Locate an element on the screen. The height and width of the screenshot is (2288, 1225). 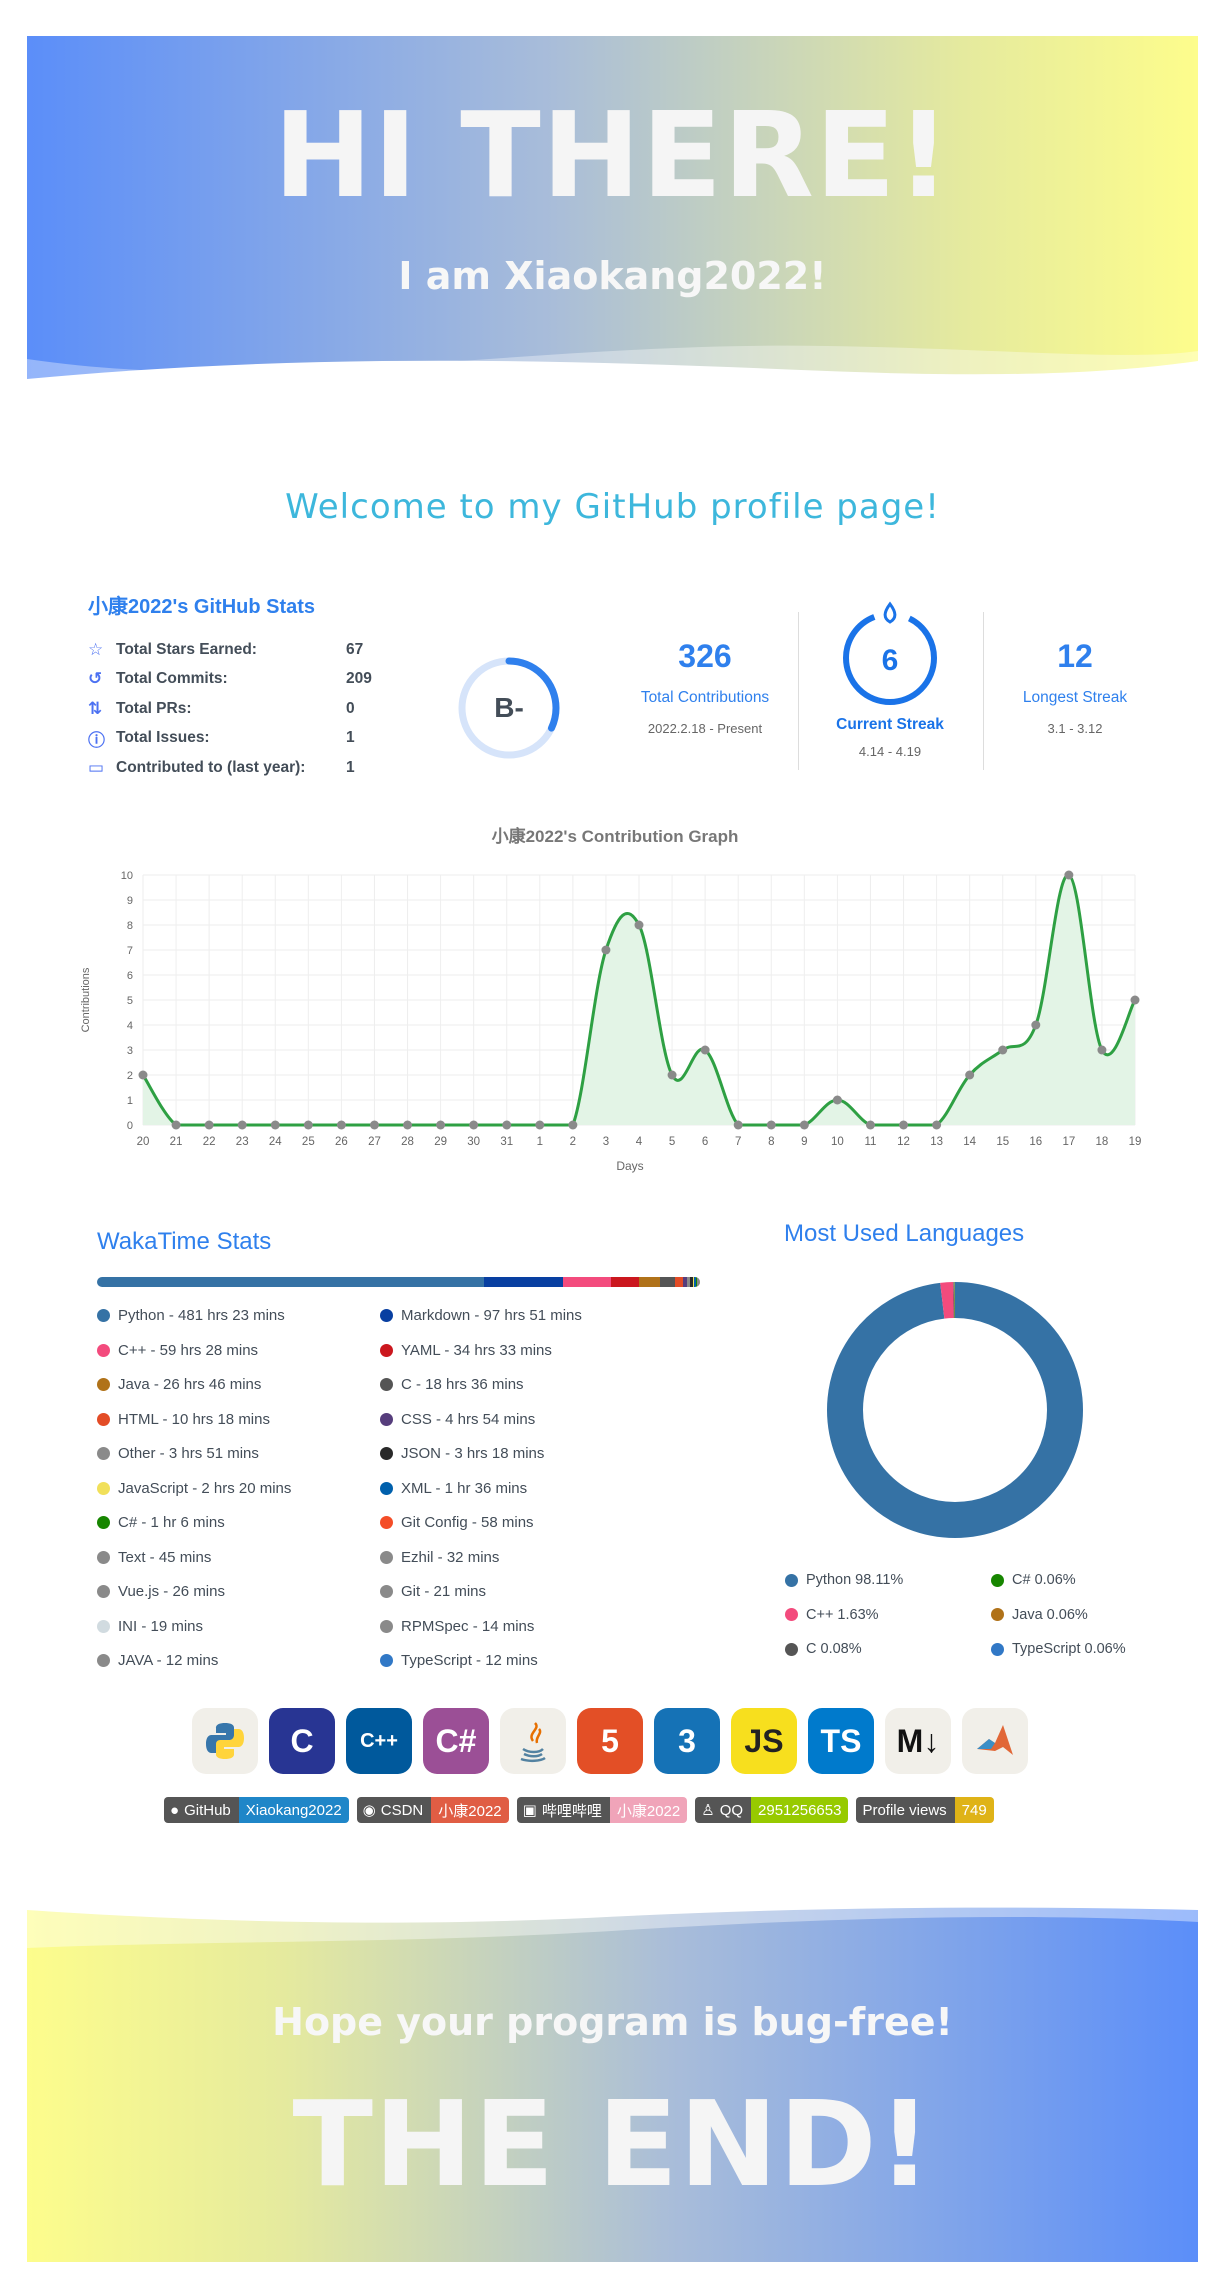
stat-row: ↺ Total Commits: 209 is located at coordinates (328, 680).